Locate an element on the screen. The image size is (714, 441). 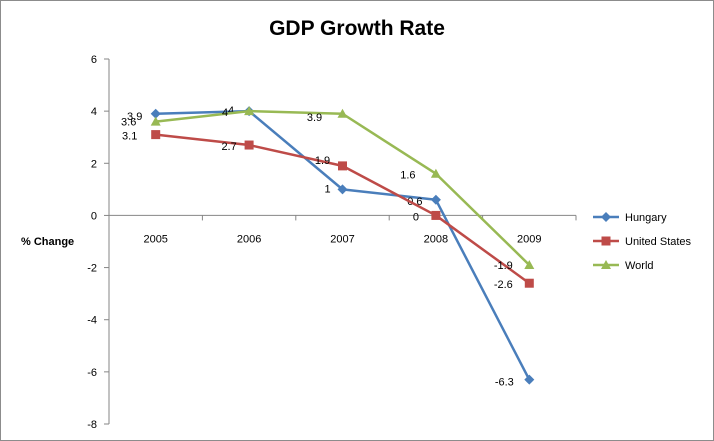
data-label-united-states: -2.6 is located at coordinates (503, 285).